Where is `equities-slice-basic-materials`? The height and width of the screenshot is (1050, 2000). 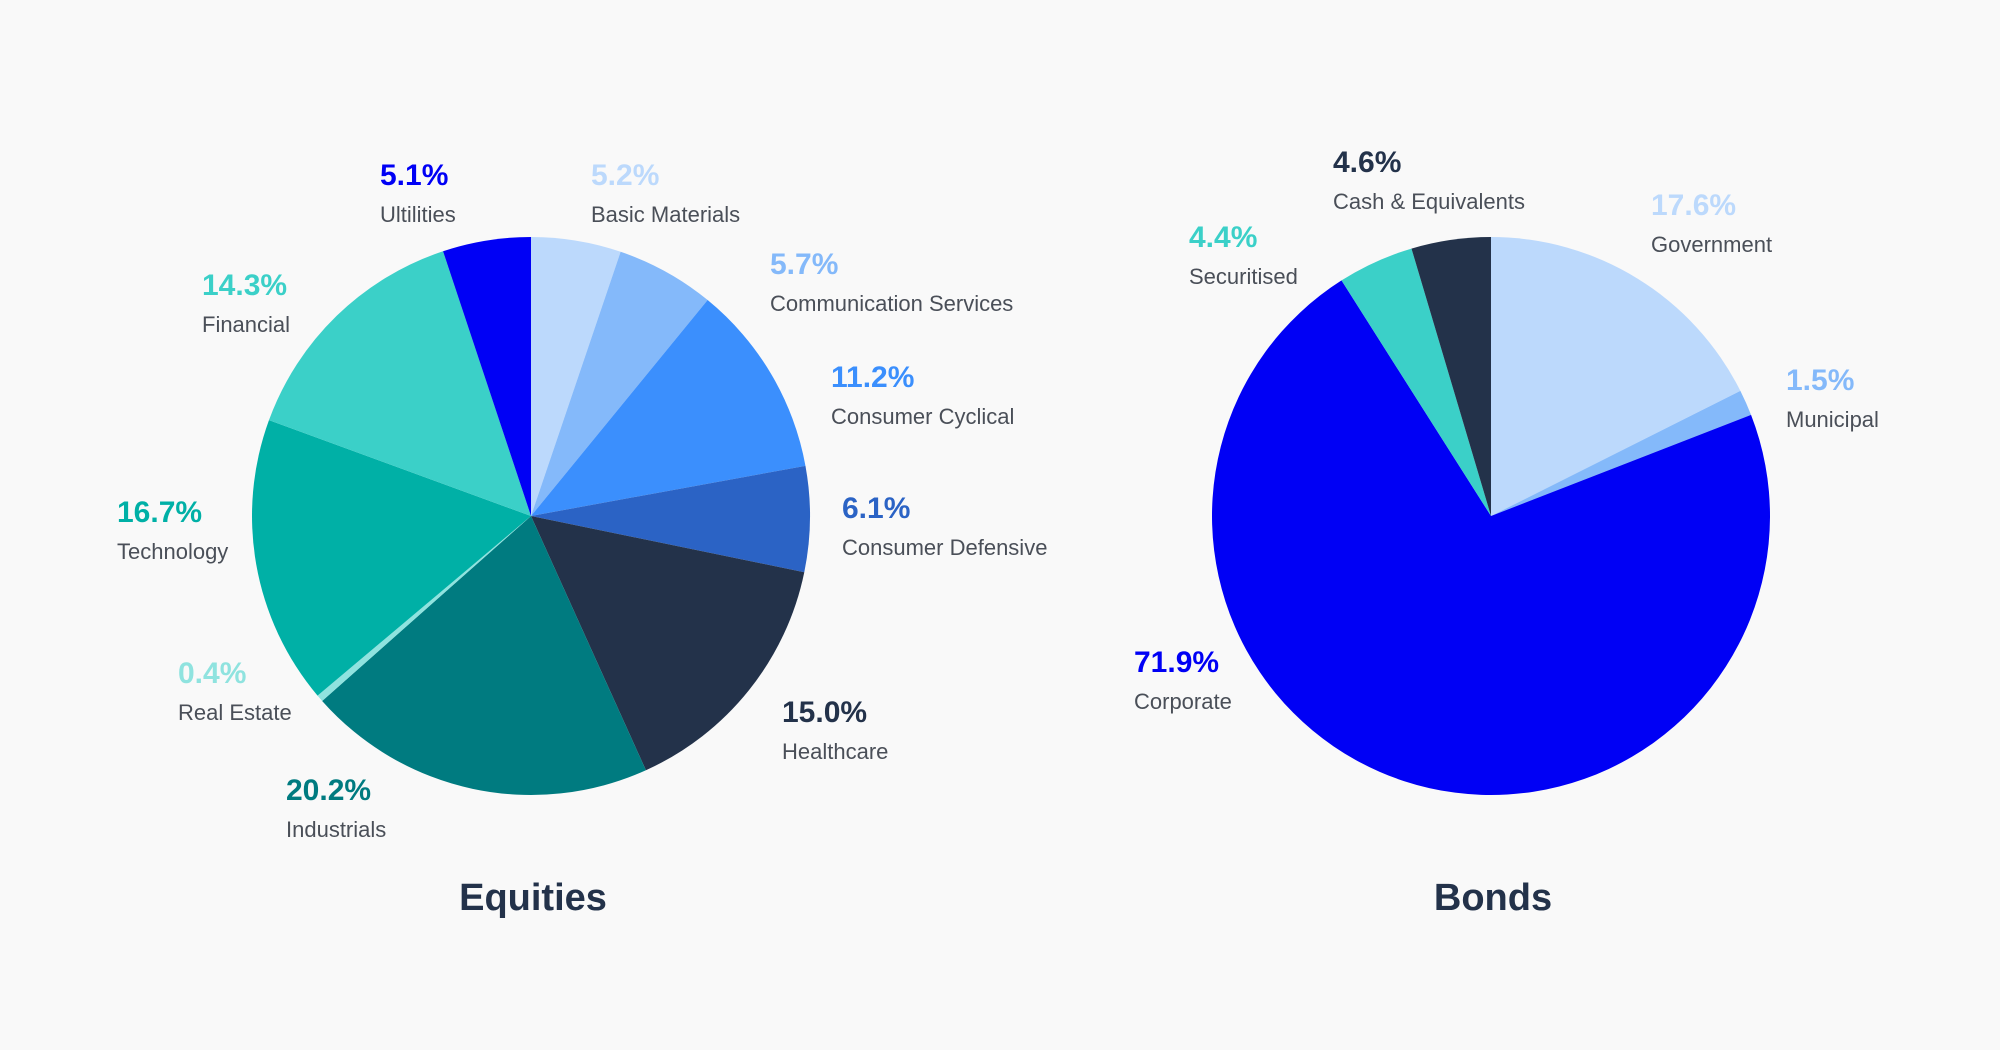
equities-slice-basic-materials is located at coordinates (576, 376).